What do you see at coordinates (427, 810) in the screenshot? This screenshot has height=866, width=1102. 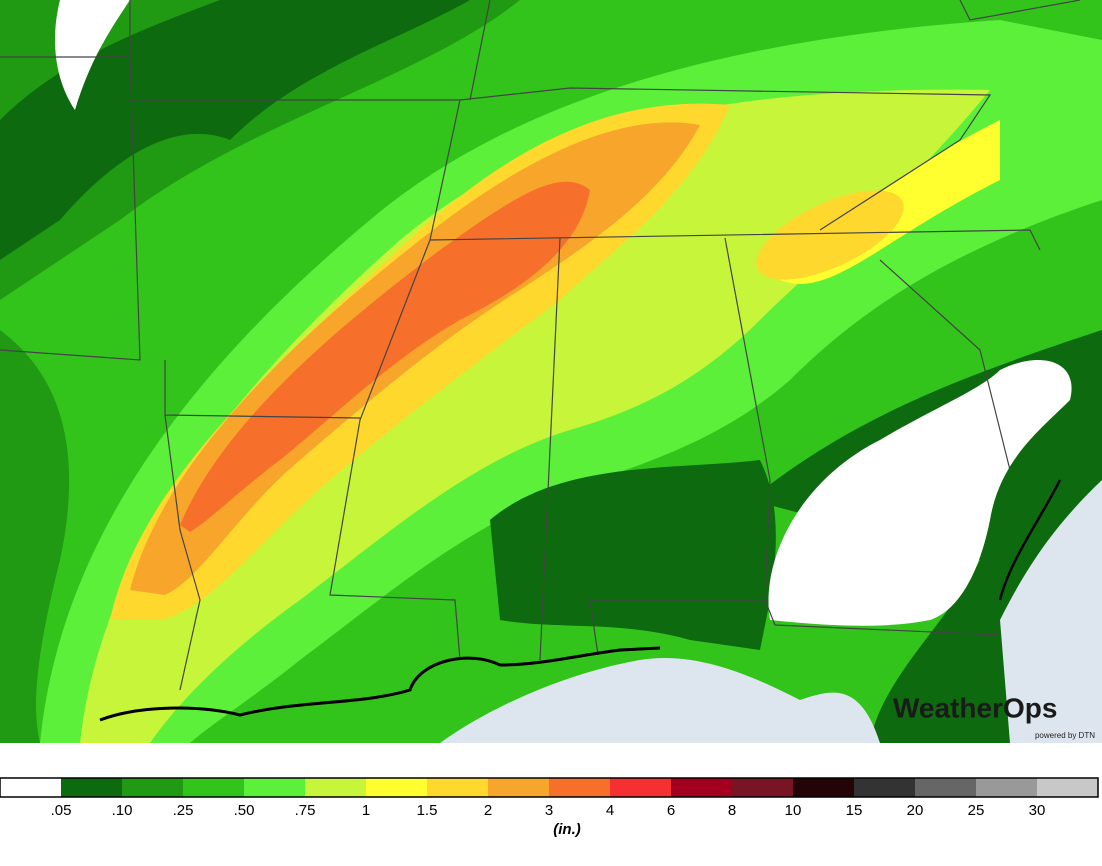 I see `legend-label: 1.5` at bounding box center [427, 810].